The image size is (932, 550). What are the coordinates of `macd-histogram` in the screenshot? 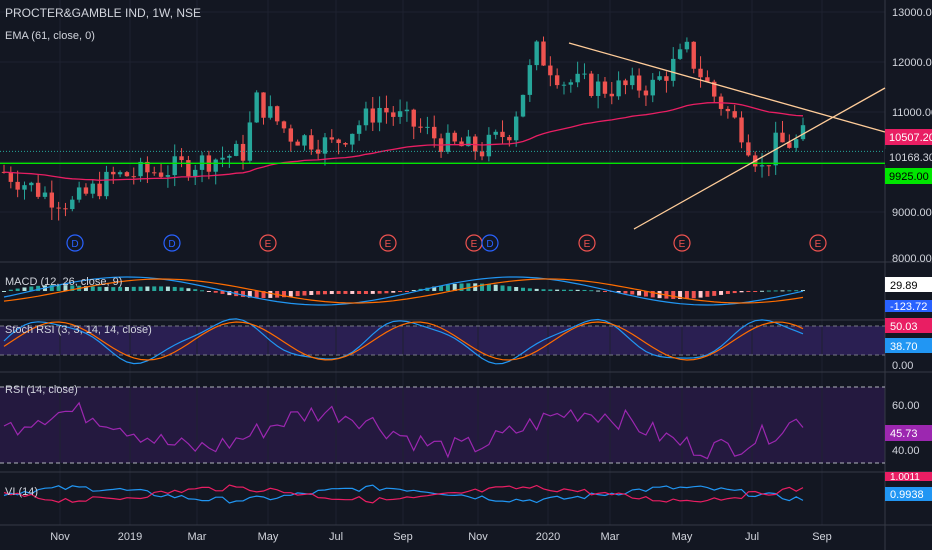 It's located at (403, 291).